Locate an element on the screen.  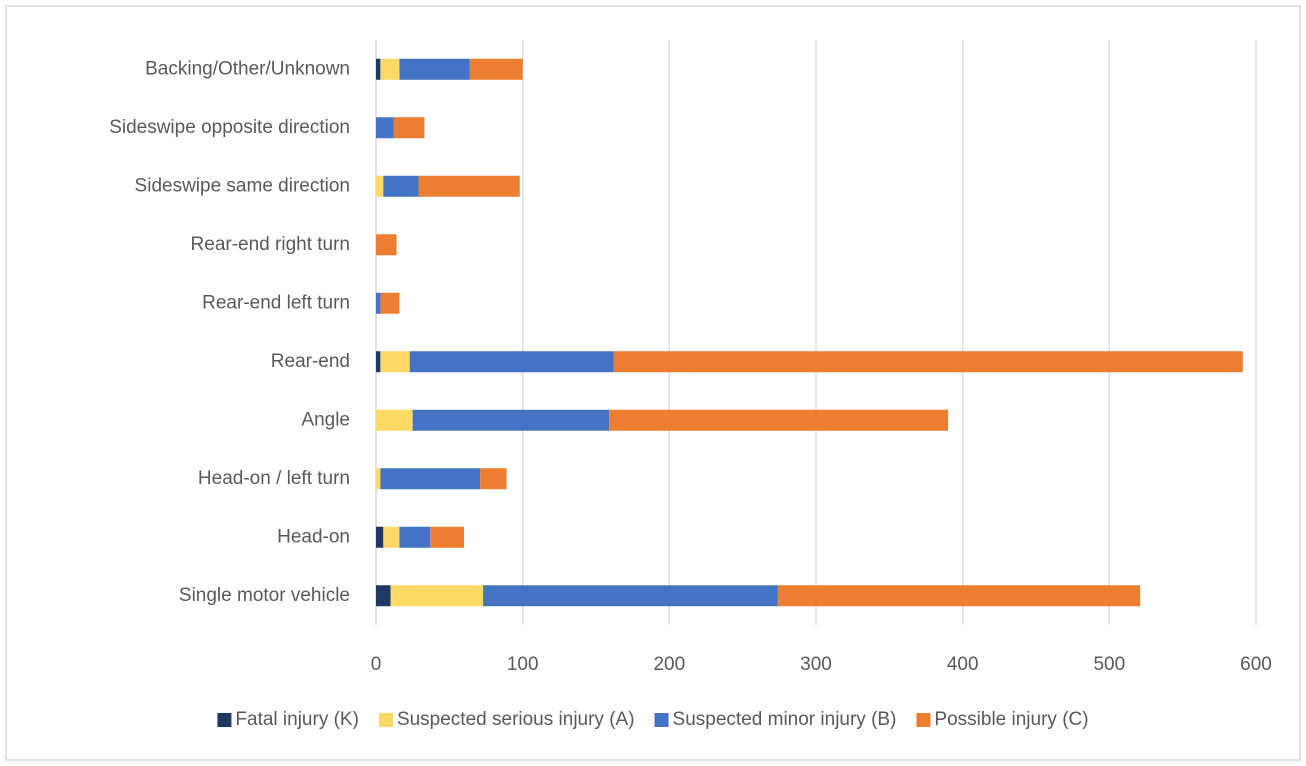
y-tick-label: Rear-end is located at coordinates (310, 361).